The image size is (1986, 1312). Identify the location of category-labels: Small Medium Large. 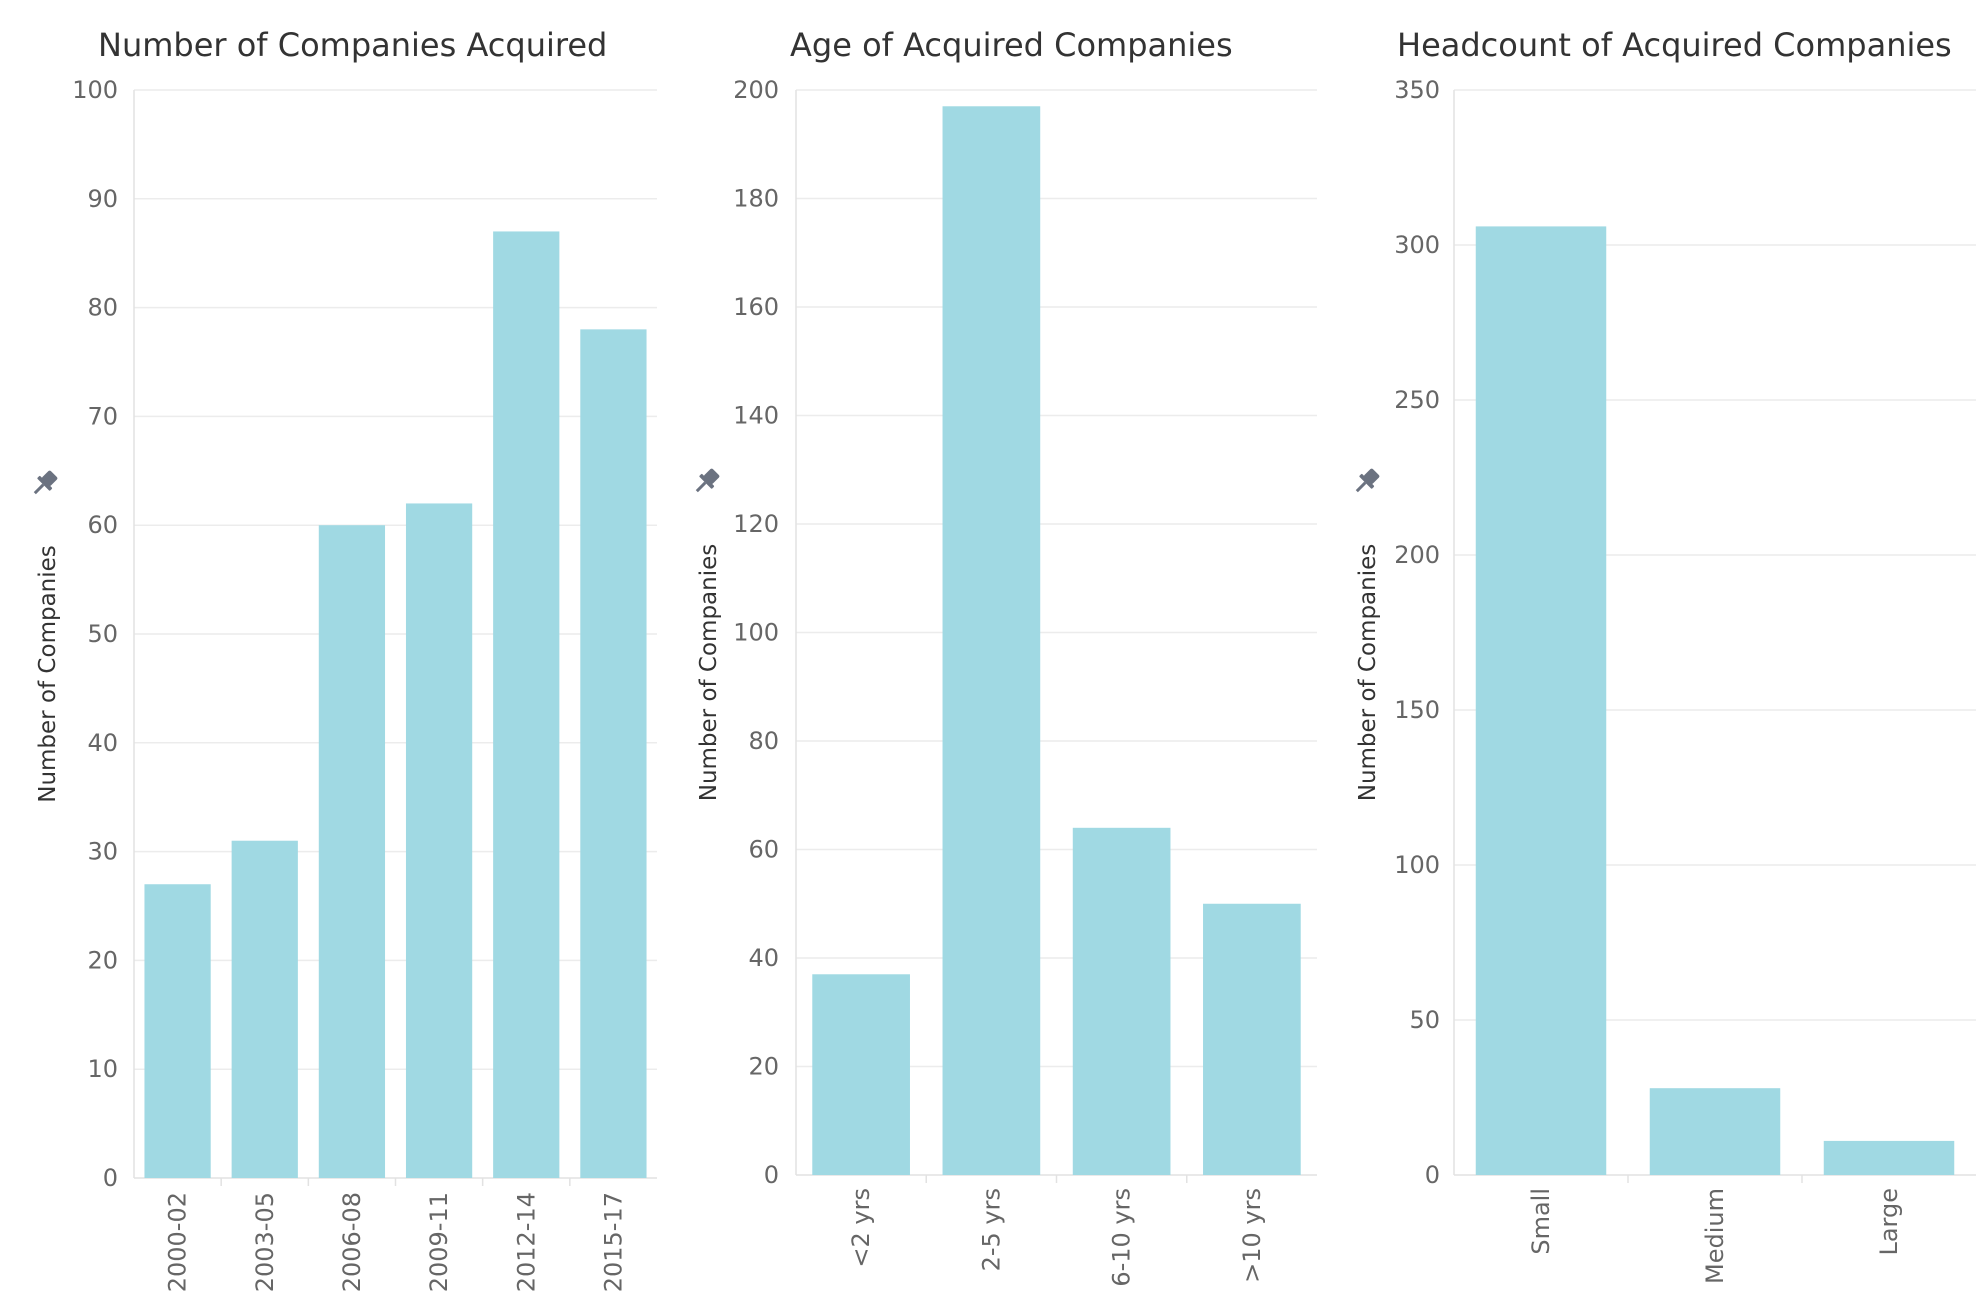
(1715, 1229).